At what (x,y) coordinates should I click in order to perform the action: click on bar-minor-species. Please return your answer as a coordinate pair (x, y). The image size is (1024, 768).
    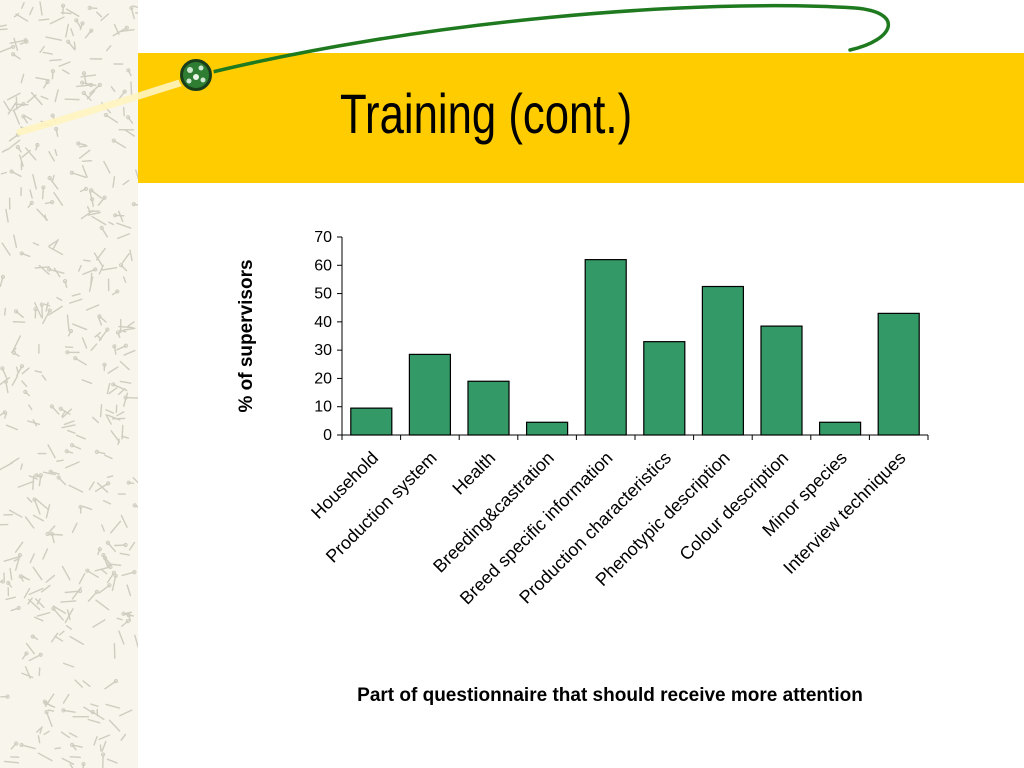
    Looking at the image, I should click on (840, 428).